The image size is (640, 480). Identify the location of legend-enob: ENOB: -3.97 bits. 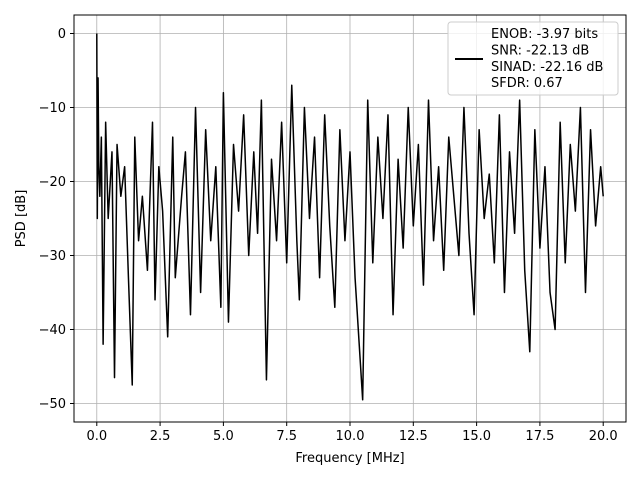
(544, 34).